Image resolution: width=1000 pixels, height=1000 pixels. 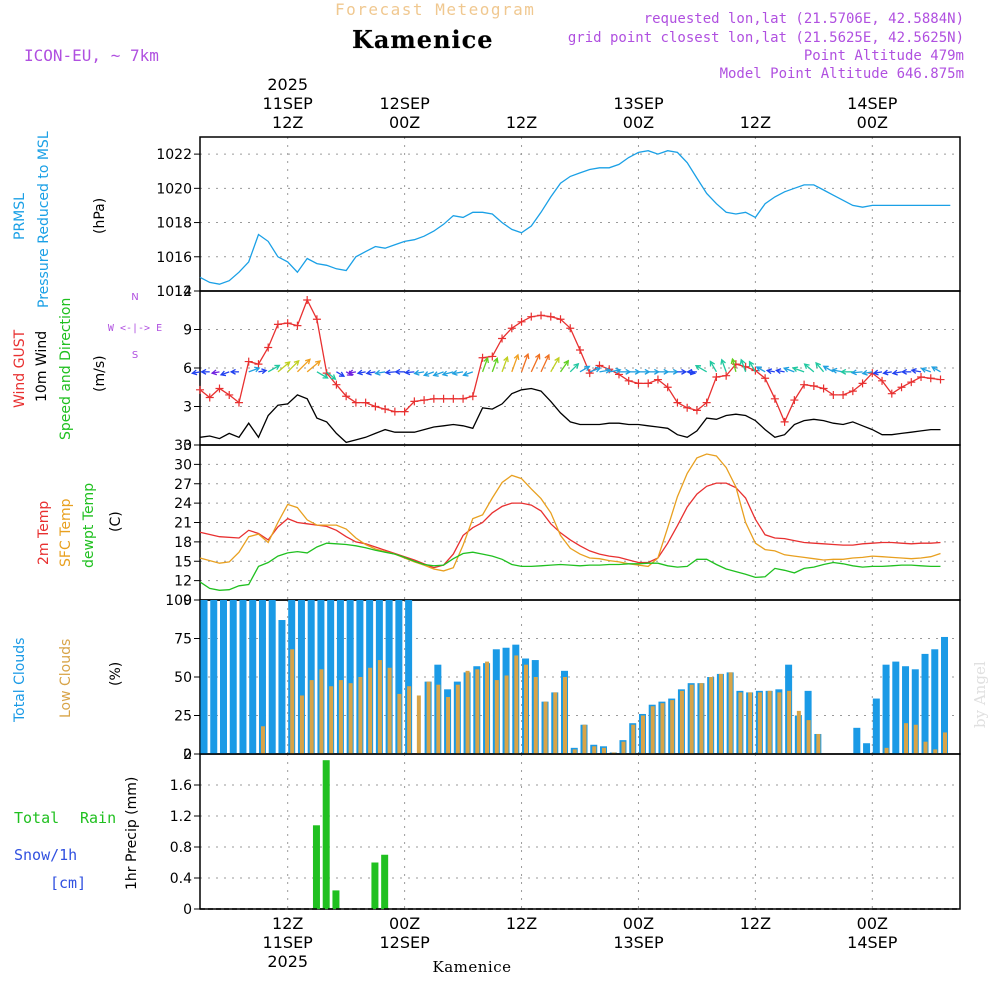 What do you see at coordinates (570, 566) in the screenshot?
I see `series-dewpt-temp` at bounding box center [570, 566].